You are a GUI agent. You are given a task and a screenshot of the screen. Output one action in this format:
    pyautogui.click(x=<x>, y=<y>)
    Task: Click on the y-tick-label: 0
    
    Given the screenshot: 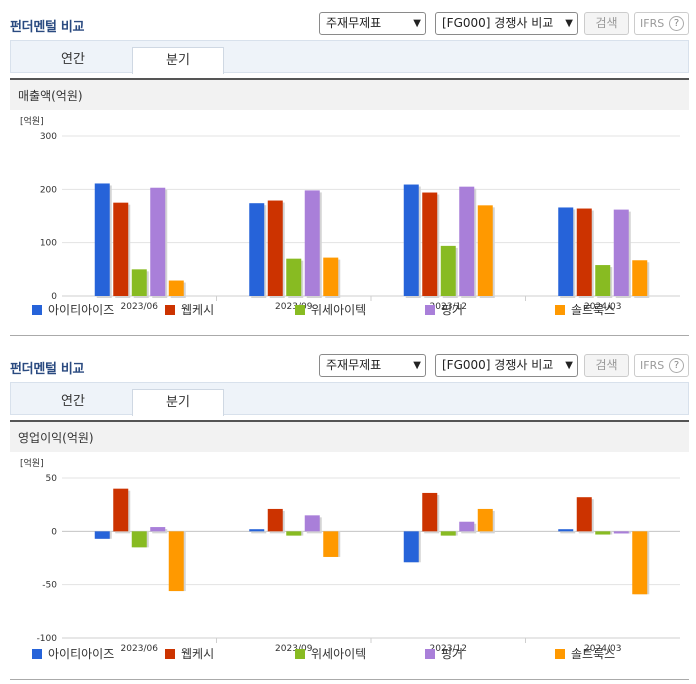 What is the action you would take?
    pyautogui.click(x=54, y=297)
    